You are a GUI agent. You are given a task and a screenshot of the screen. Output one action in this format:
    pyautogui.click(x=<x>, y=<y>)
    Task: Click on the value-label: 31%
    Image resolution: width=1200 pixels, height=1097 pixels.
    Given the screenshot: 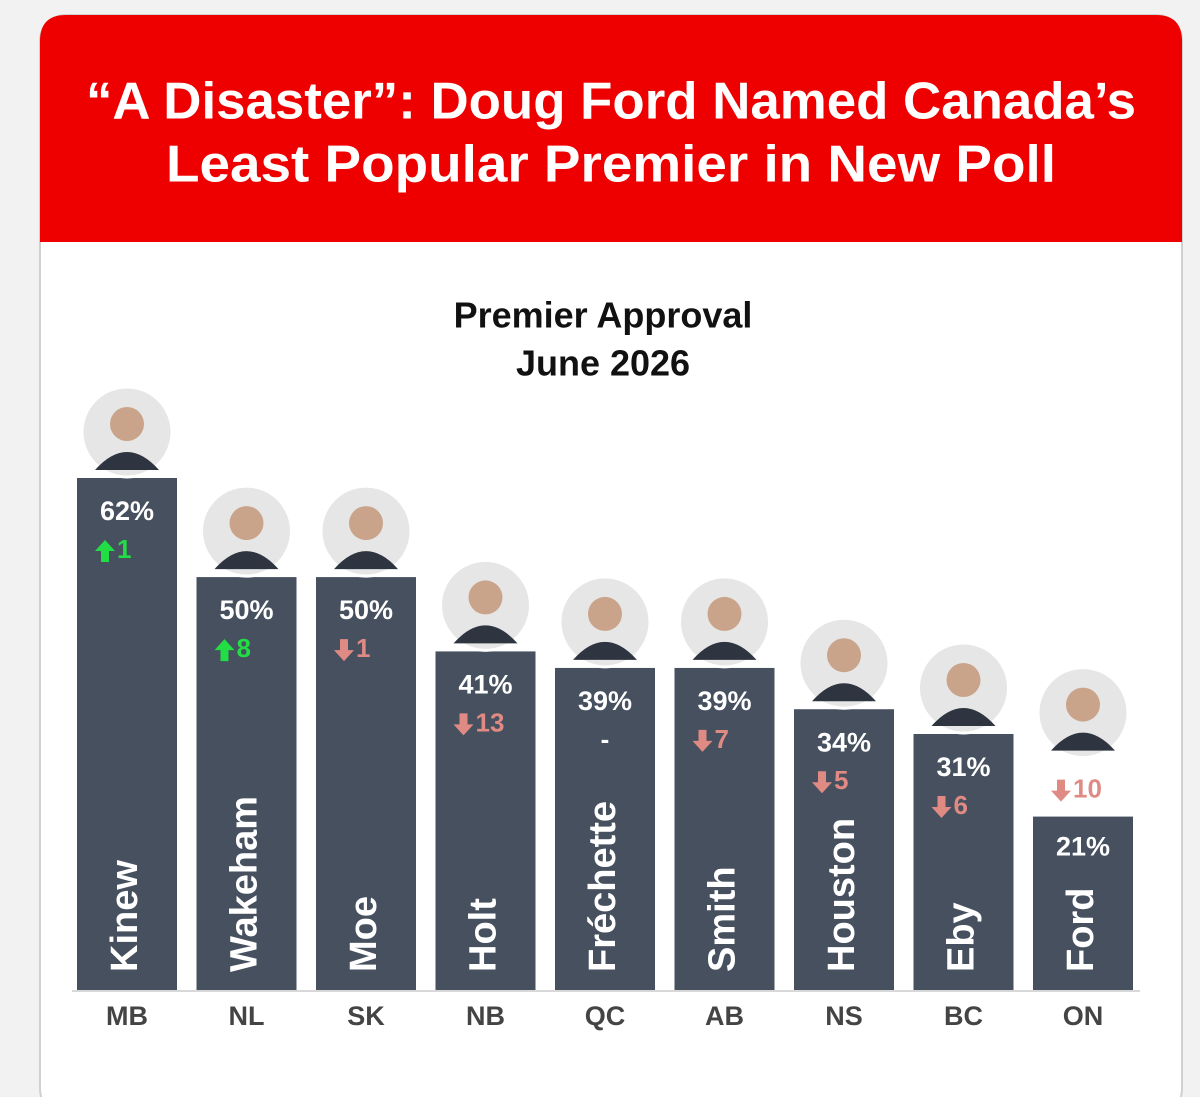 What is the action you would take?
    pyautogui.click(x=963, y=767)
    